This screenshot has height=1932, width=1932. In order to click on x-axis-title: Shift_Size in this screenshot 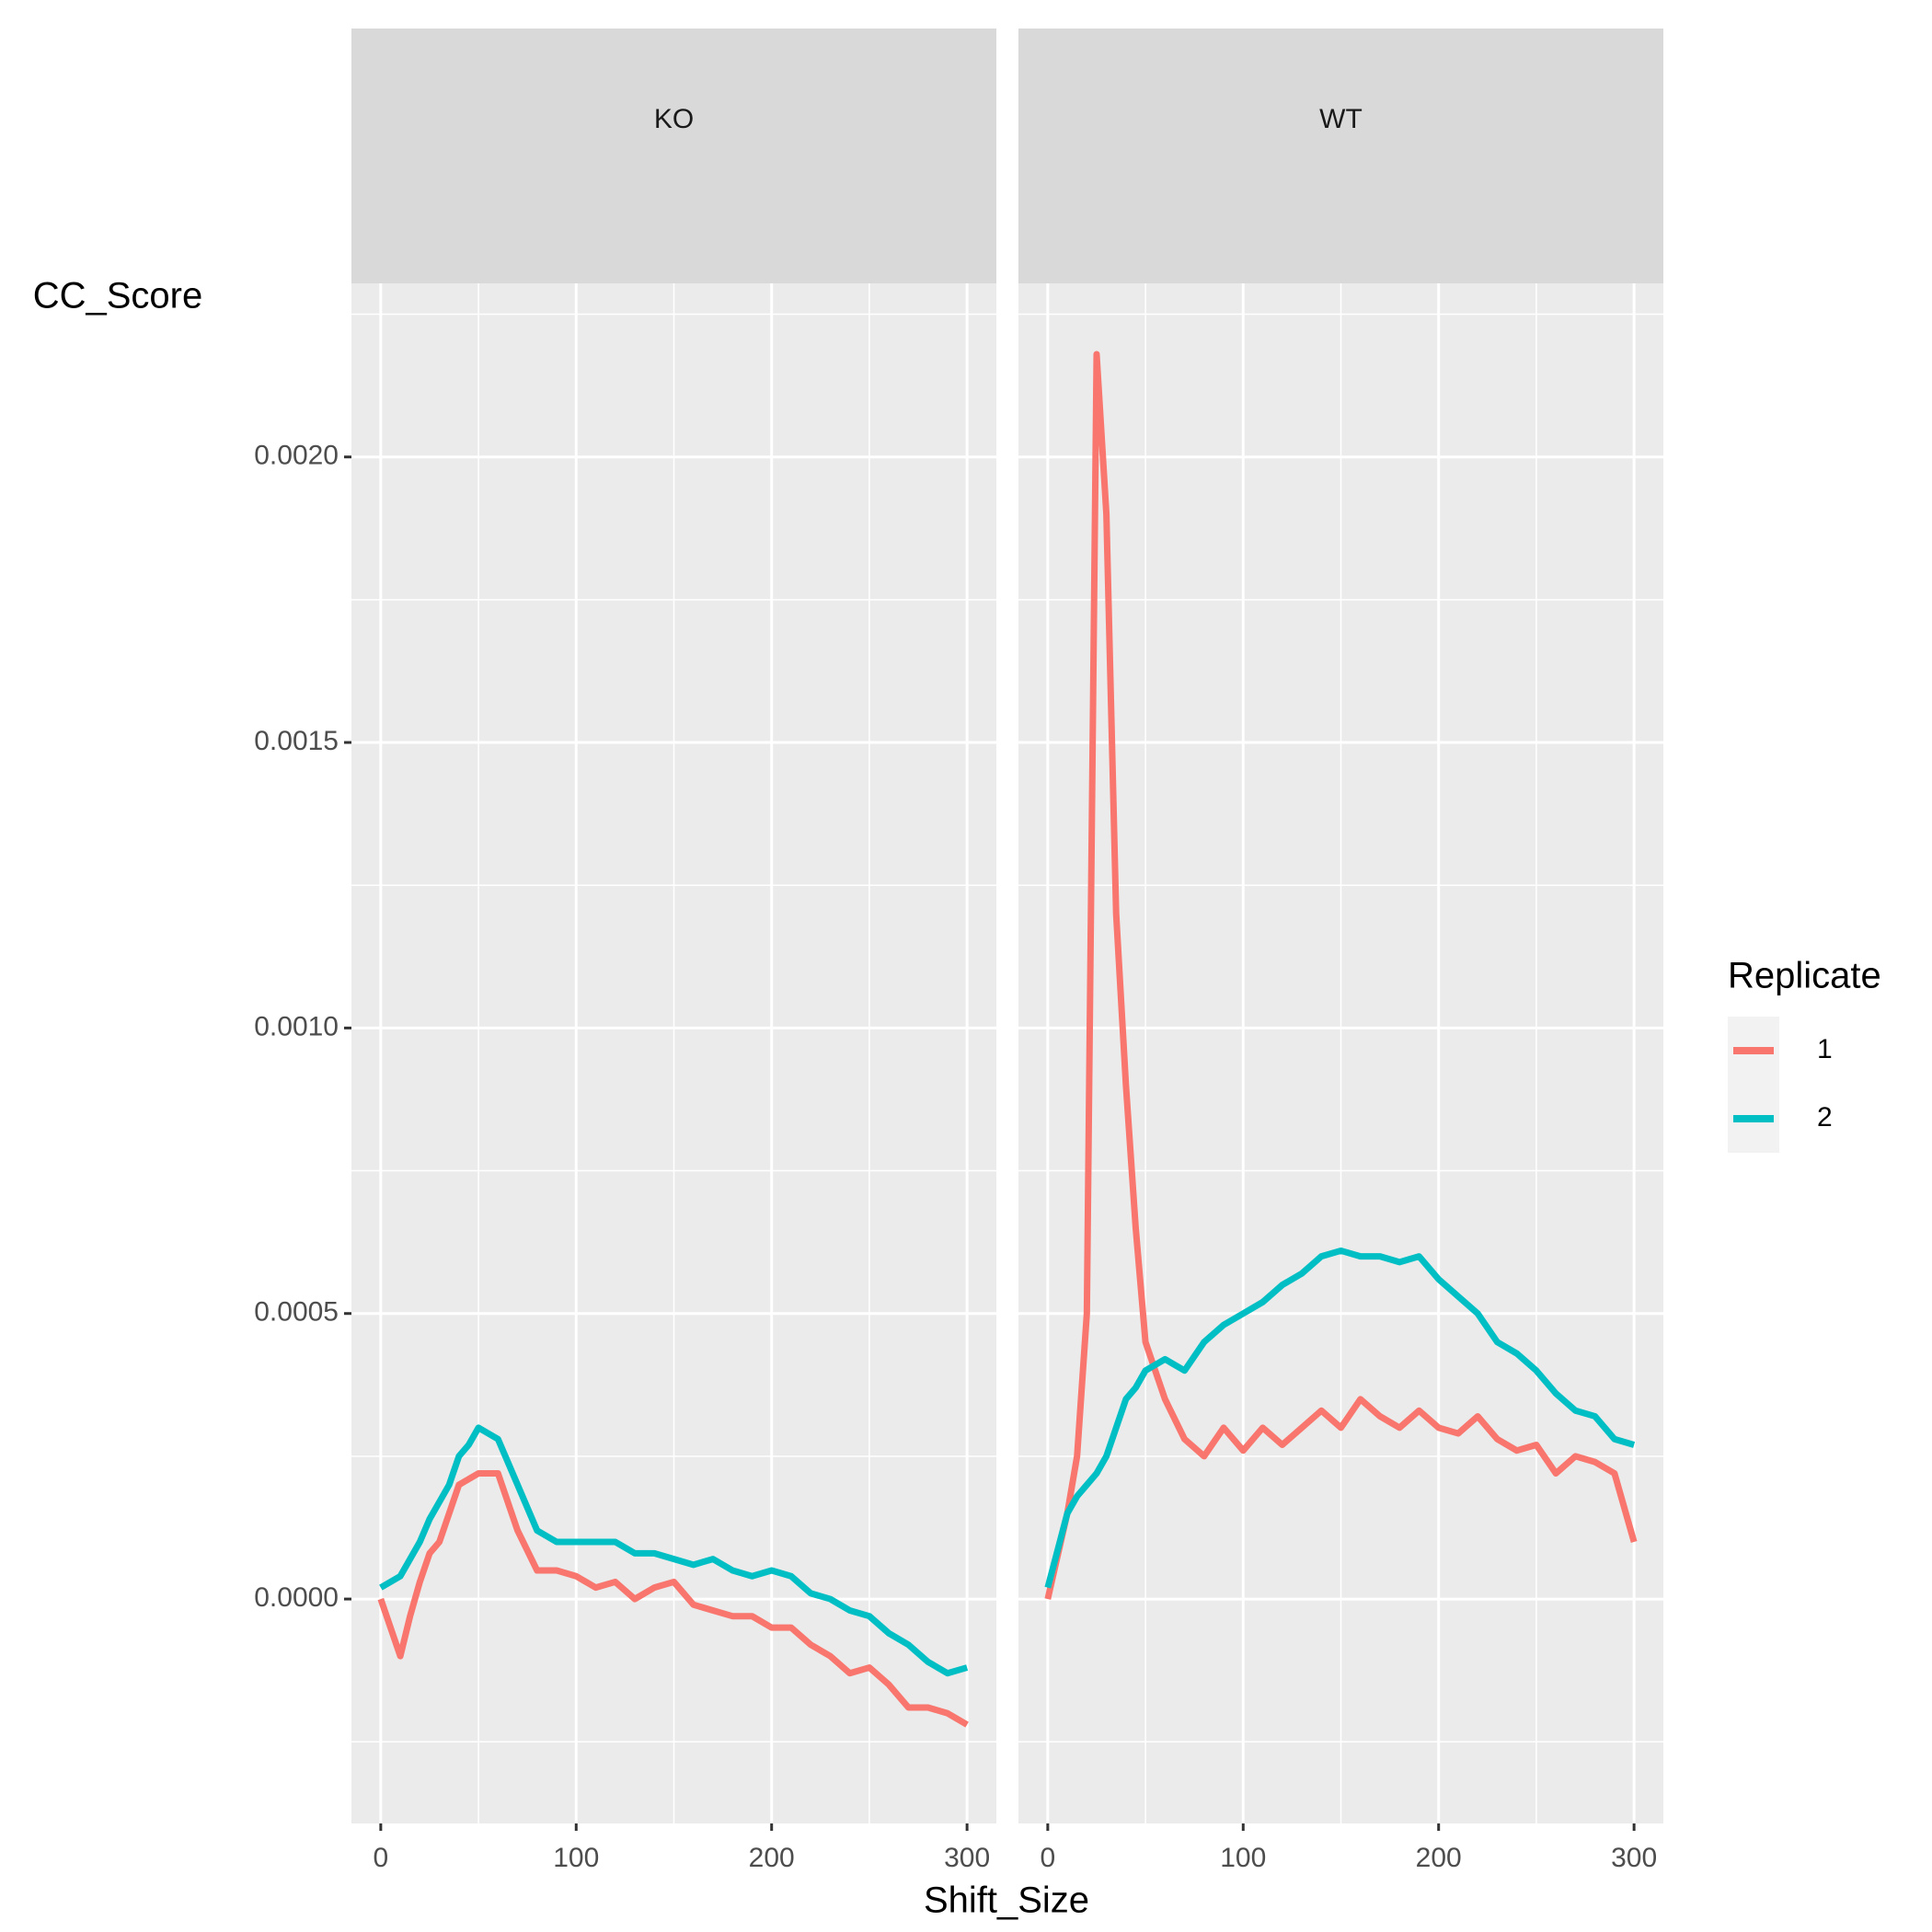, I will do `click(1006, 1901)`.